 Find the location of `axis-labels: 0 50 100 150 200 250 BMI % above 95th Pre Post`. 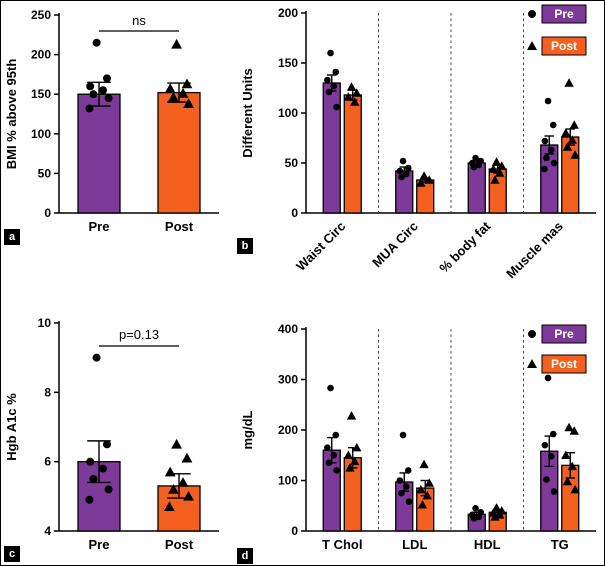

axis-labels: 0 50 100 150 200 250 BMI % above 95th Pre Post is located at coordinates (99, 121).